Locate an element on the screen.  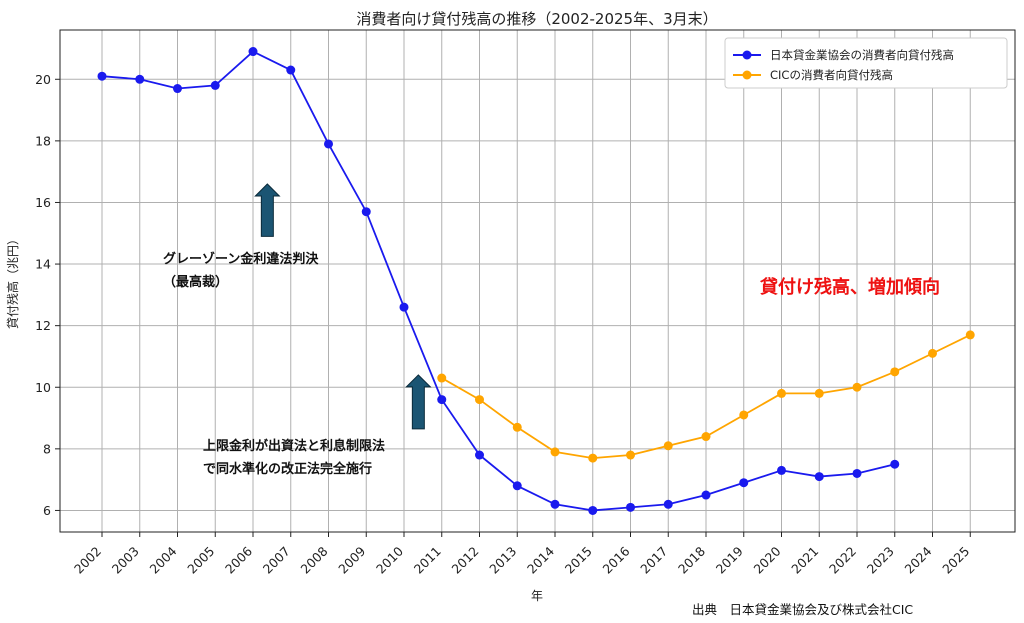
y-tick-label: 14 is located at coordinates (43, 264).